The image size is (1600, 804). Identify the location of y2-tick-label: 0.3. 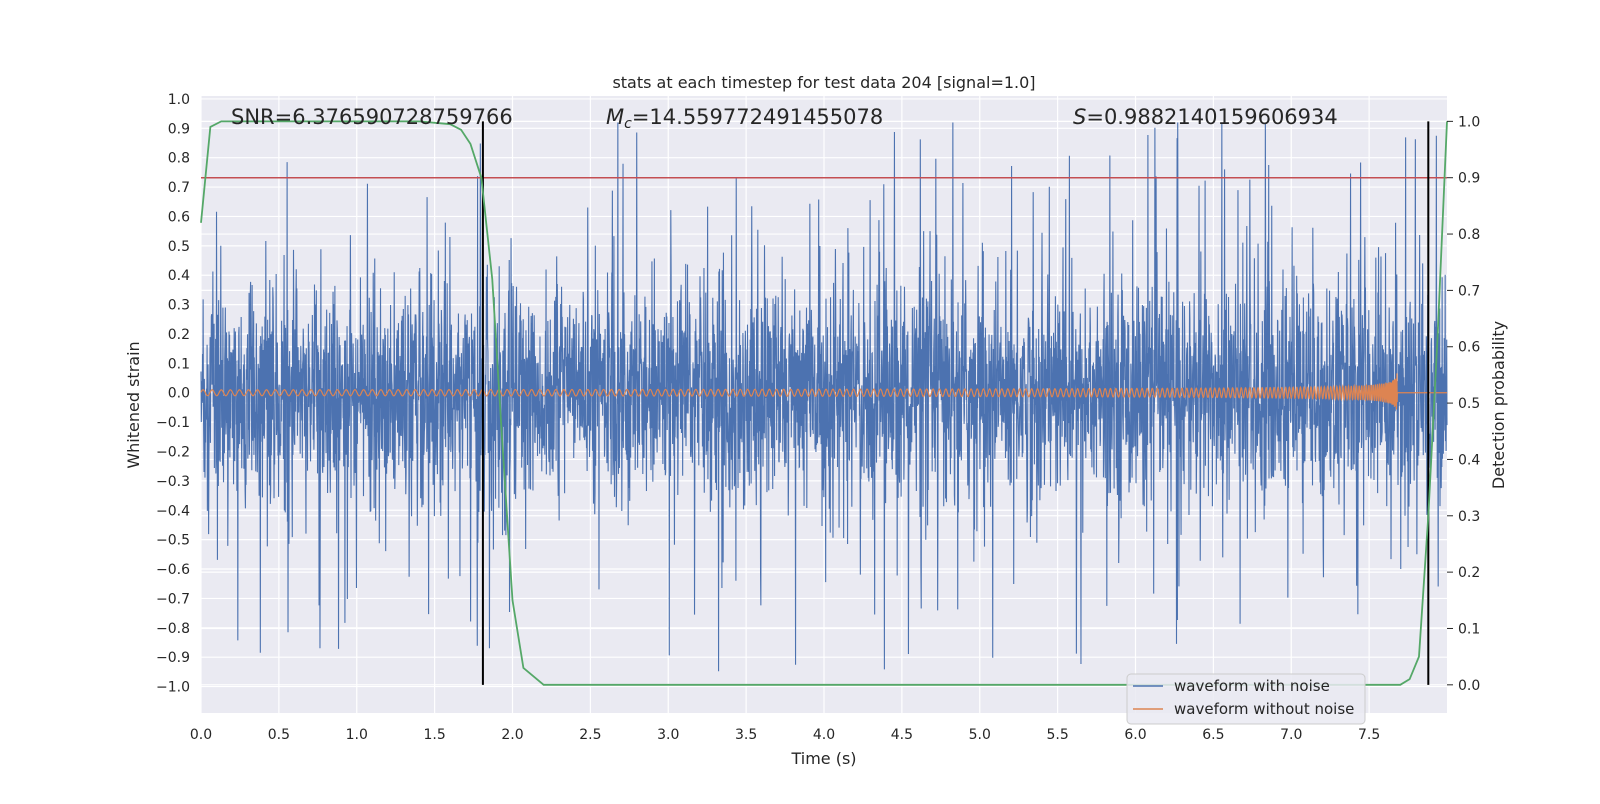
(1469, 517).